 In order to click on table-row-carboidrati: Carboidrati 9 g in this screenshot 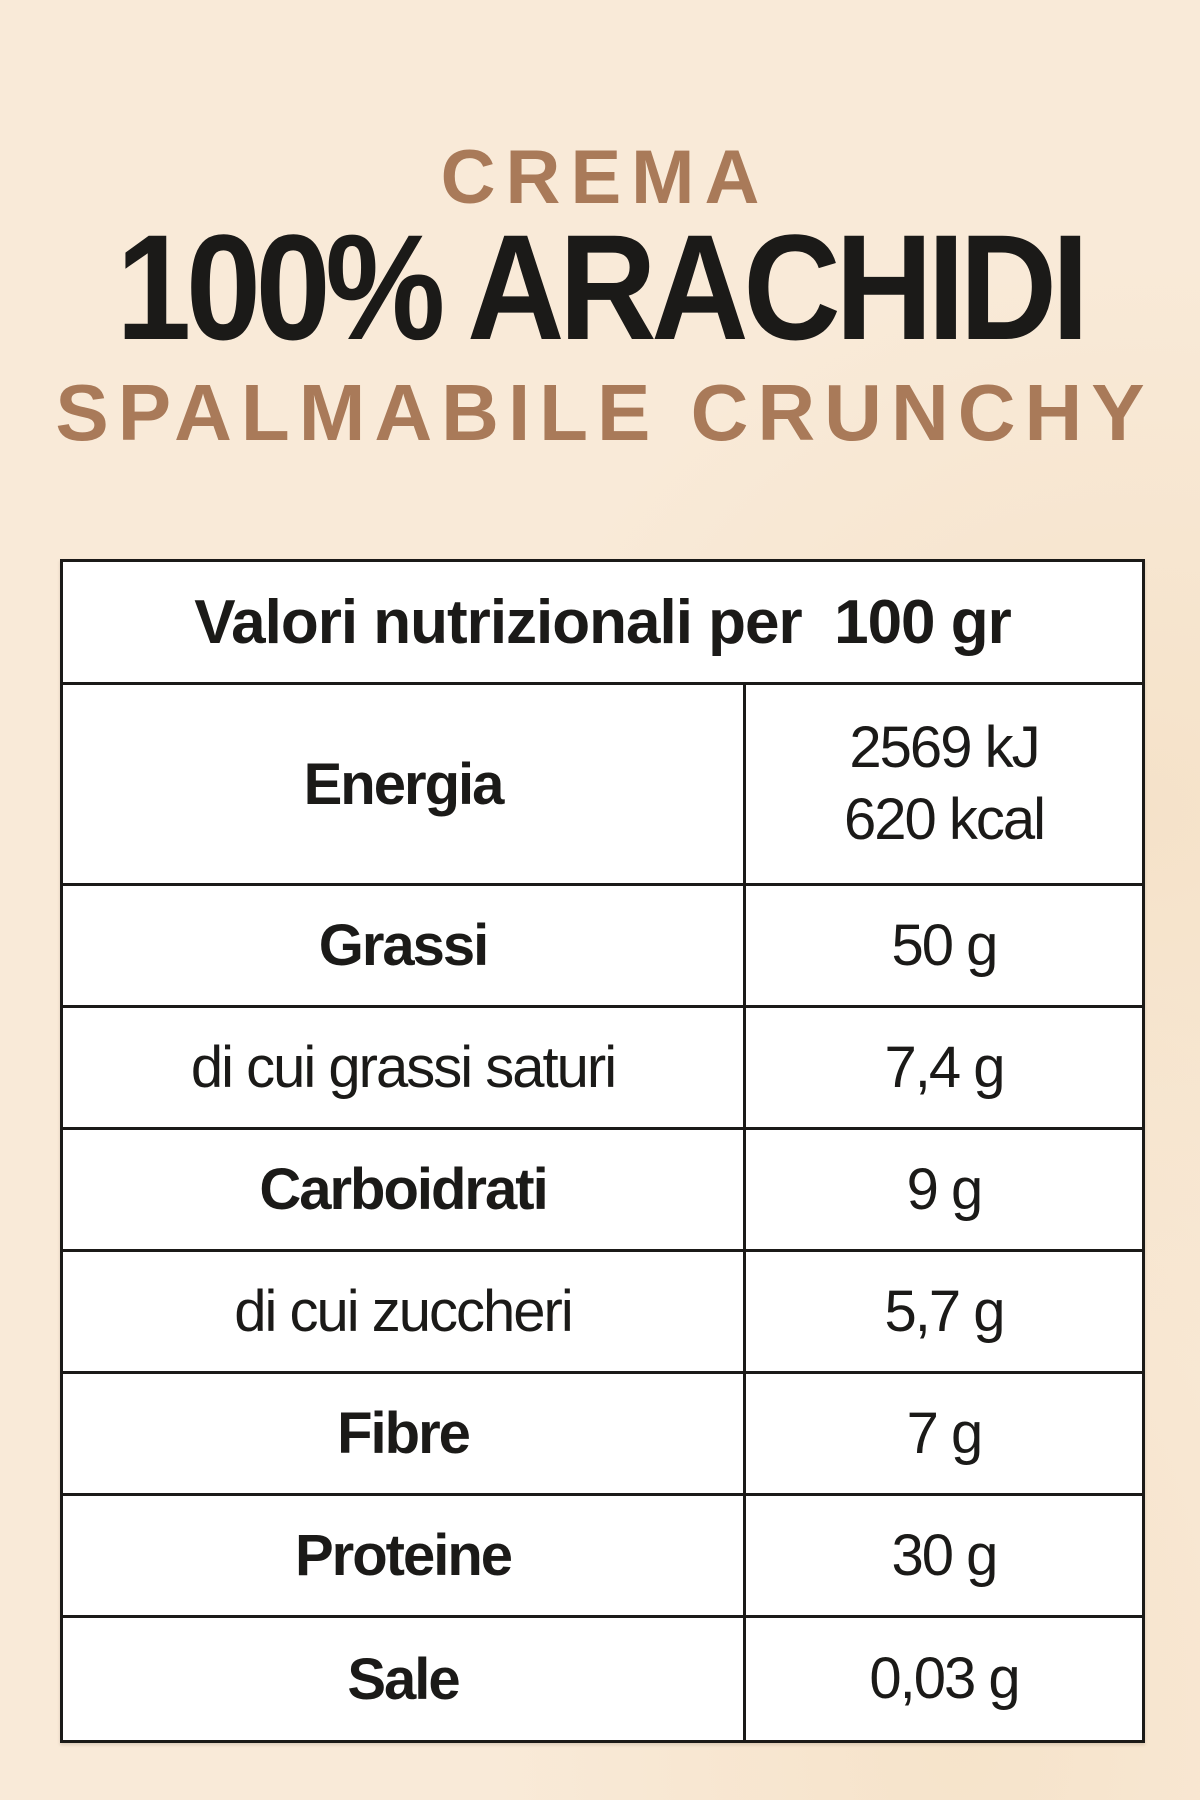, I will do `click(602, 1191)`.